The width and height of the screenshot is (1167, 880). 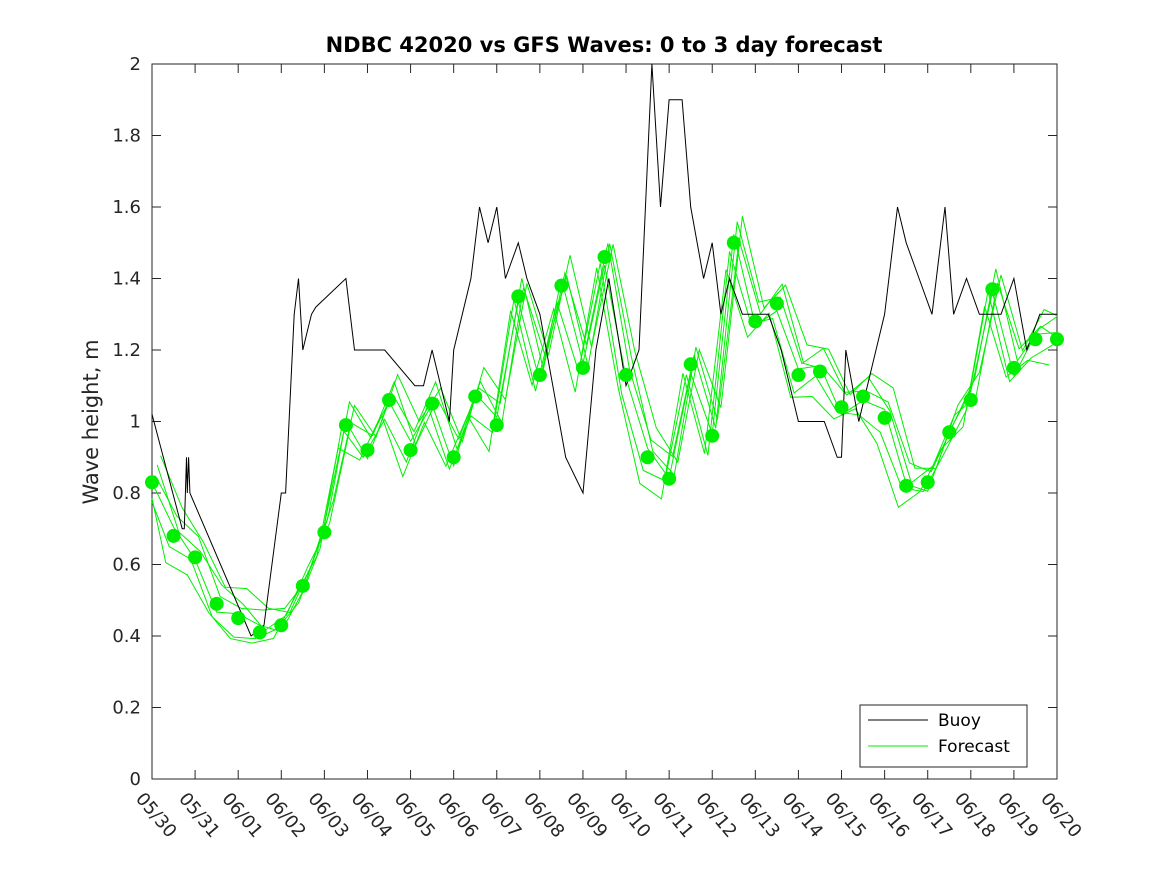 I want to click on y-tick-label: 1, so click(x=135, y=422).